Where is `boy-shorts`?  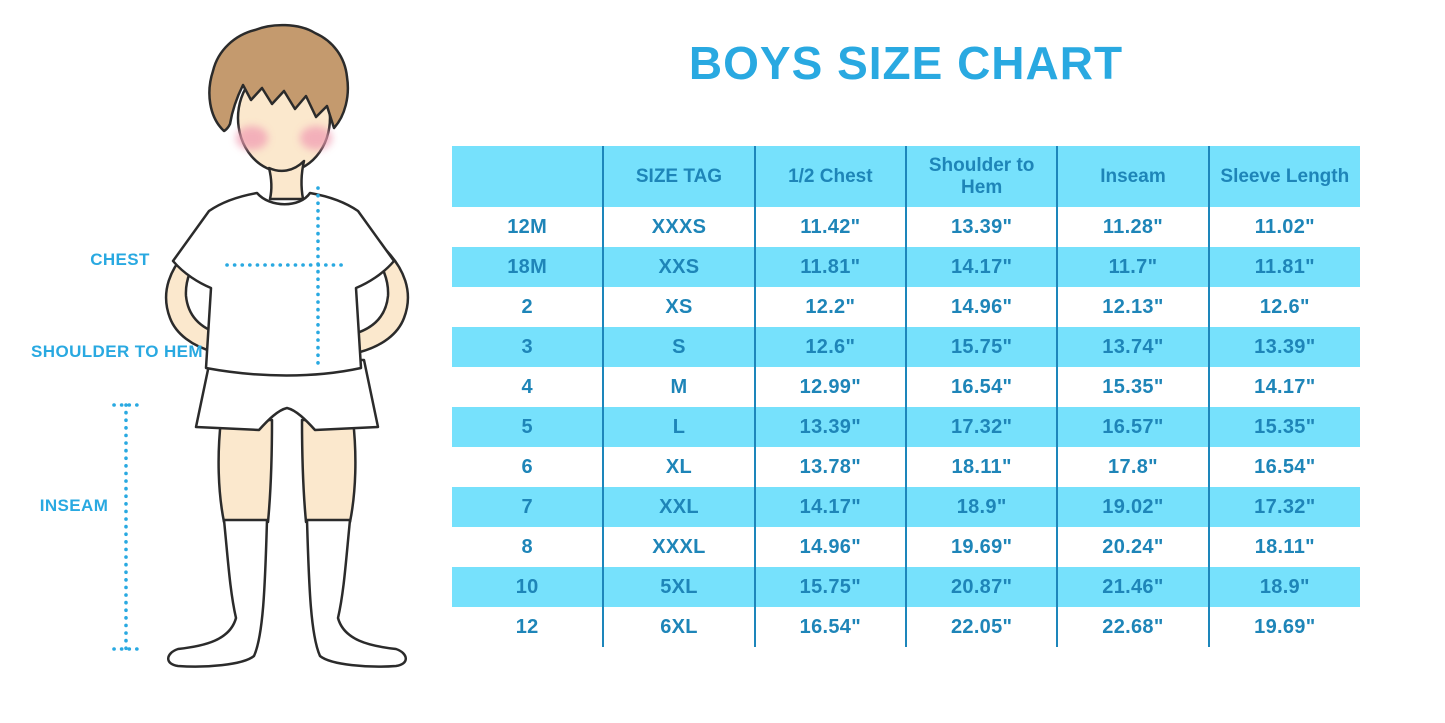
boy-shorts is located at coordinates (287, 395).